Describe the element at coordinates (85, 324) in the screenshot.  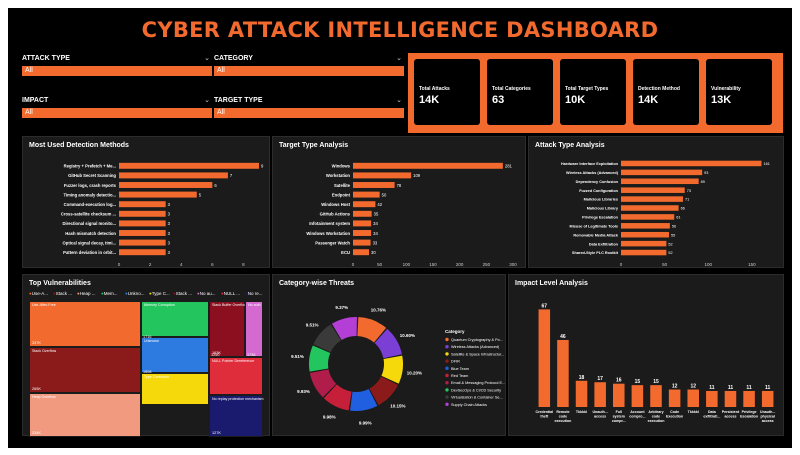
I see `treemap-cell: Use-After-Free 337K` at that location.